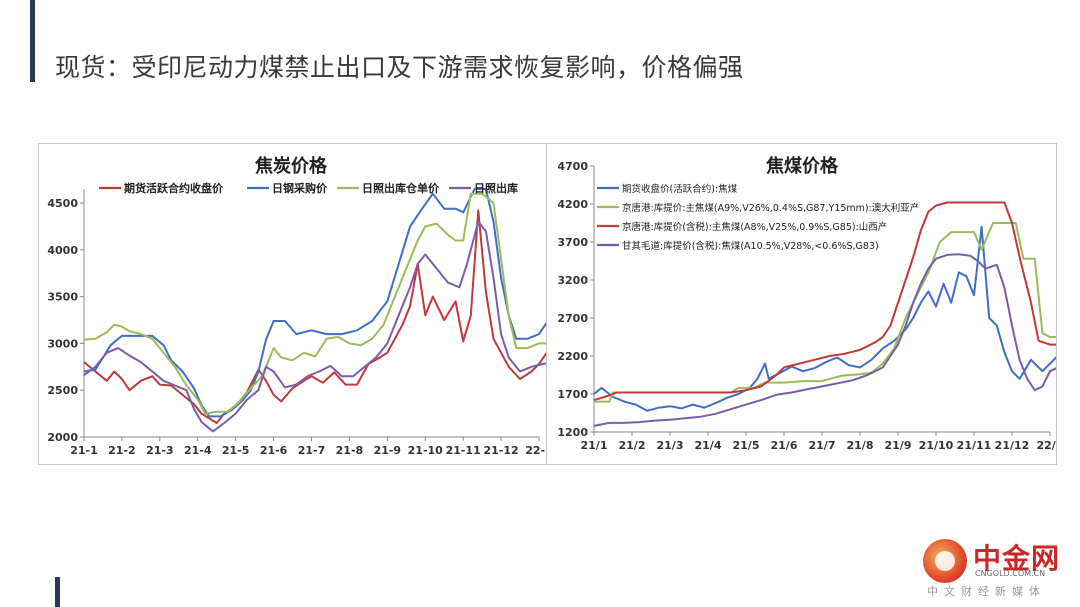  What do you see at coordinates (388, 450) in the screenshot?
I see `coke-x-tick-label: 21-9` at bounding box center [388, 450].